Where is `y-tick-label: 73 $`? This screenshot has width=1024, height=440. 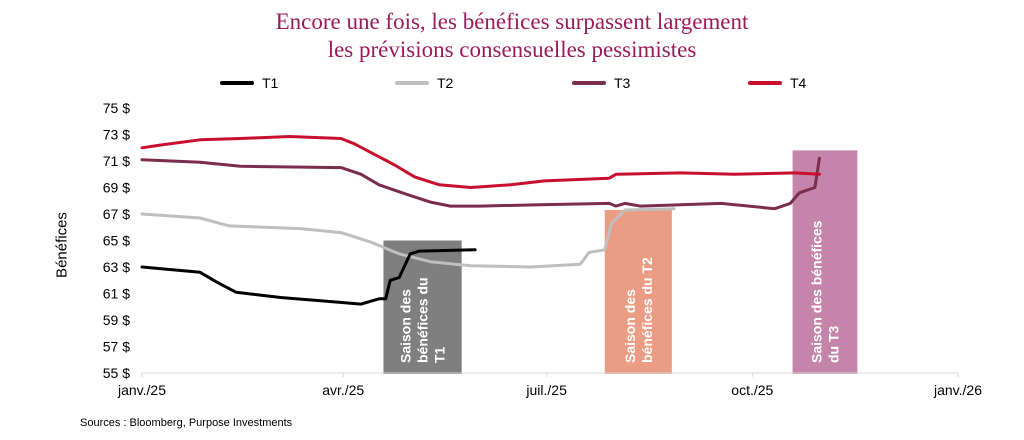
y-tick-label: 73 $ is located at coordinates (116, 135).